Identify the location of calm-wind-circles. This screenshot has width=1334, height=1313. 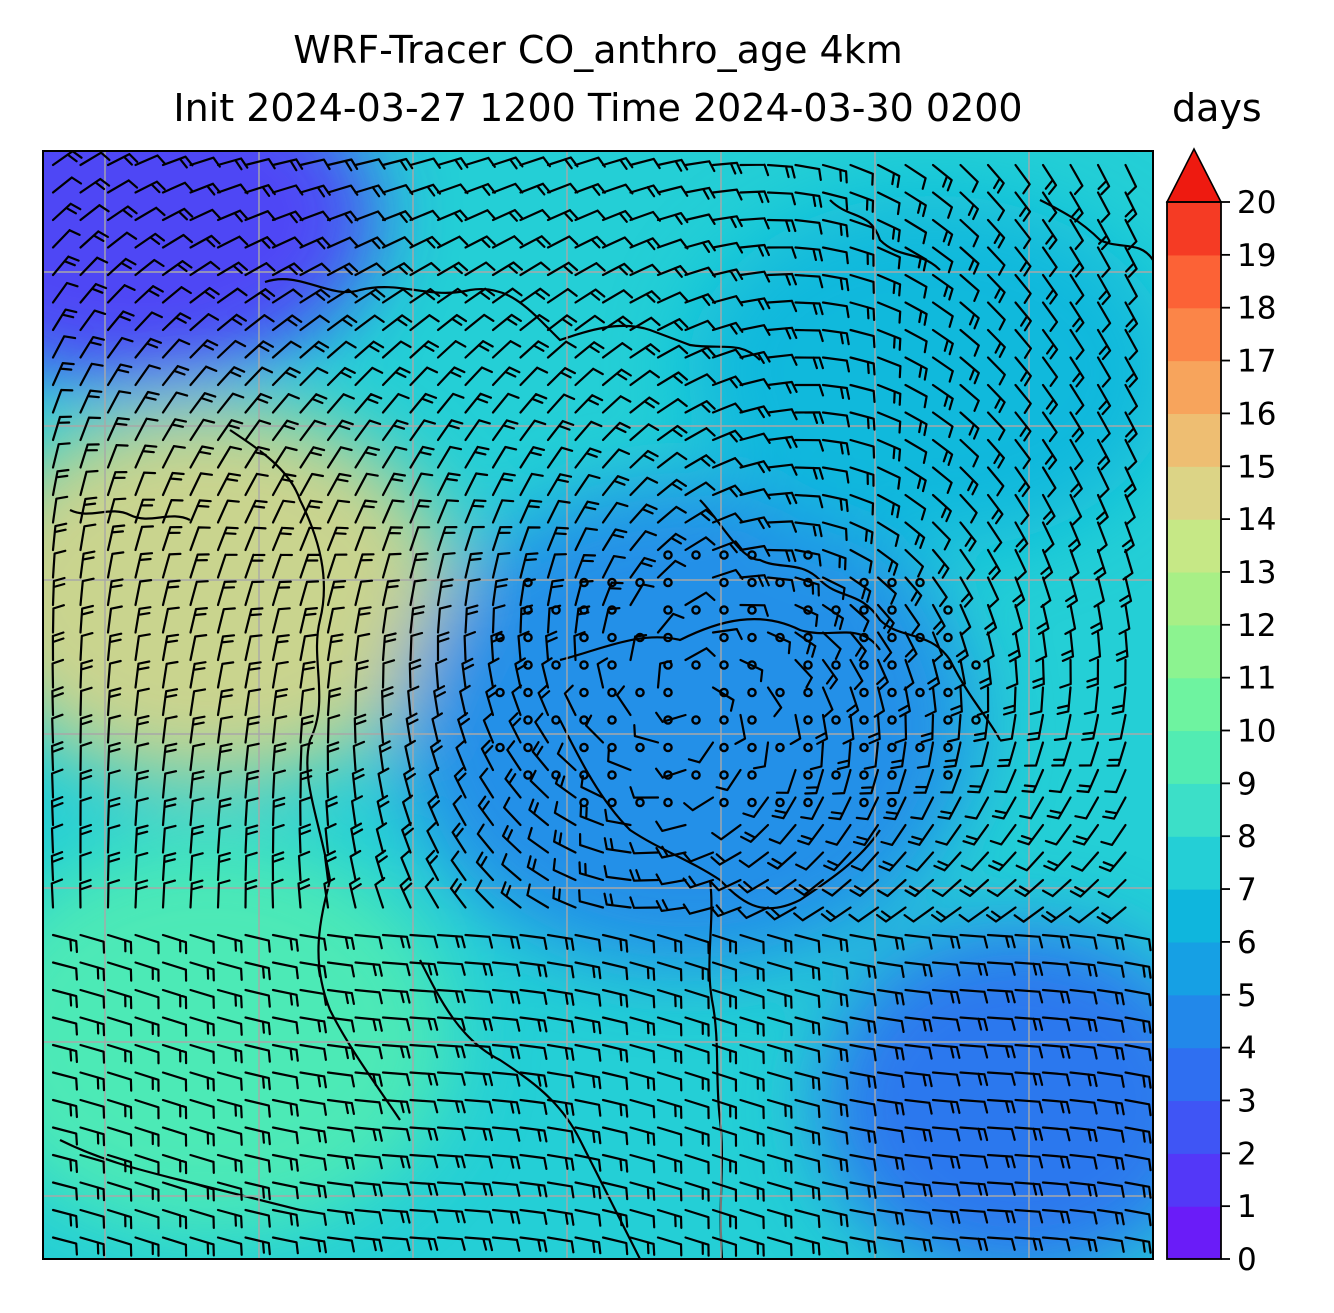
(738, 679).